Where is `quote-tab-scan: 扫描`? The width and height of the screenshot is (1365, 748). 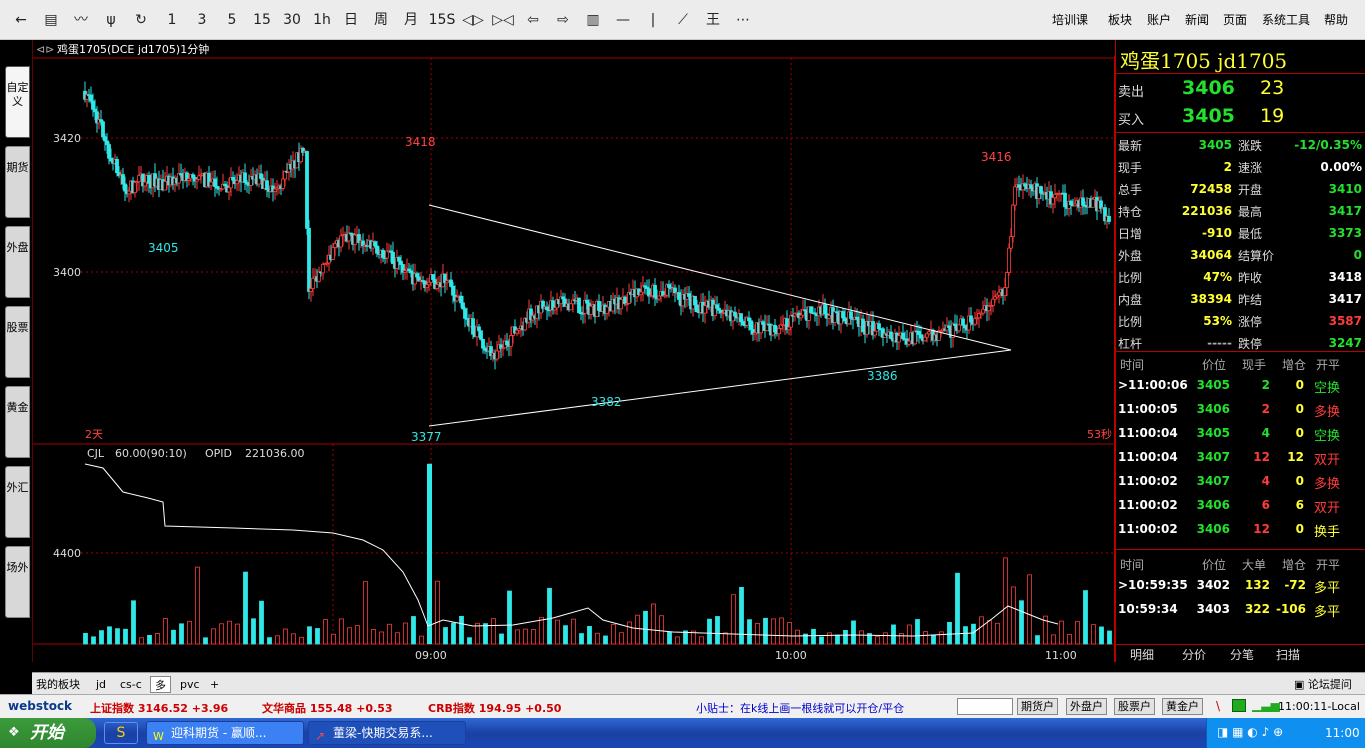
quote-tab-scan: 扫描 is located at coordinates (1288, 655).